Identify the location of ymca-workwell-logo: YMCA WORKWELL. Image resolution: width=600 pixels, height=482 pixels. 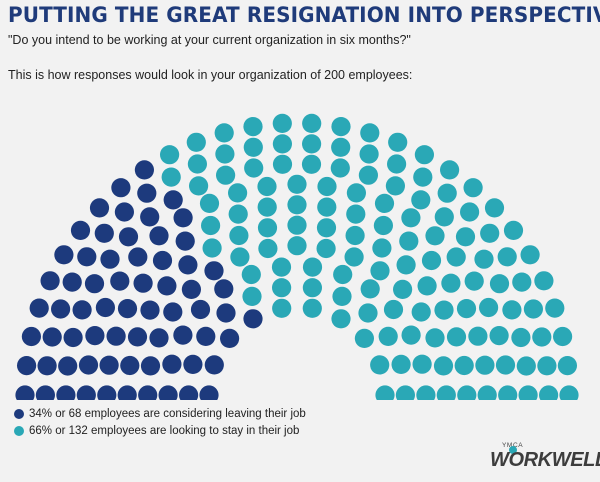
(544, 457).